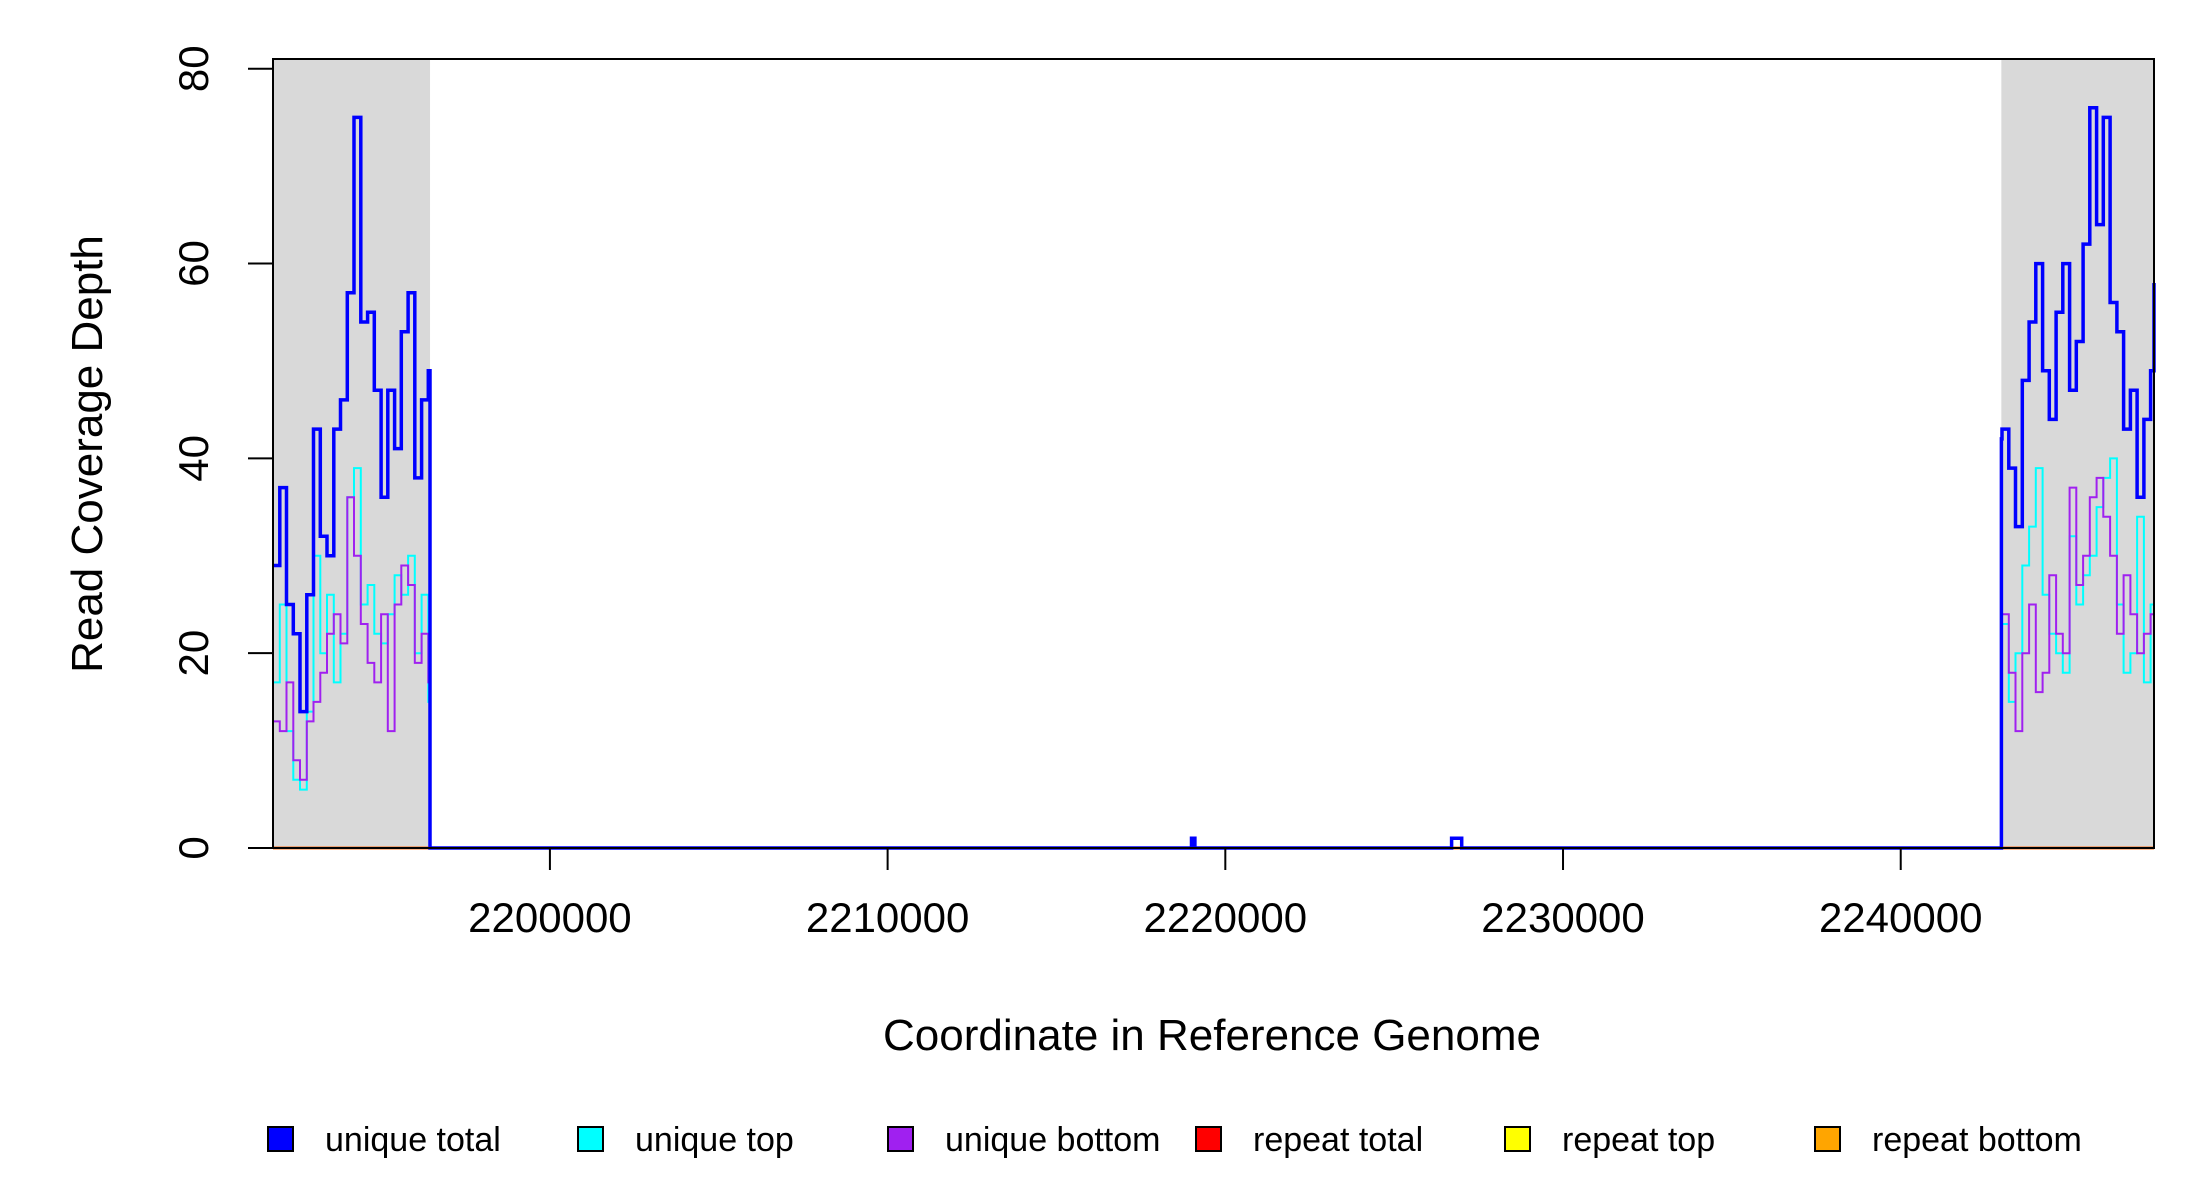  Describe the element at coordinates (550, 917) in the screenshot. I see `x-tick-label: 2200000` at that location.